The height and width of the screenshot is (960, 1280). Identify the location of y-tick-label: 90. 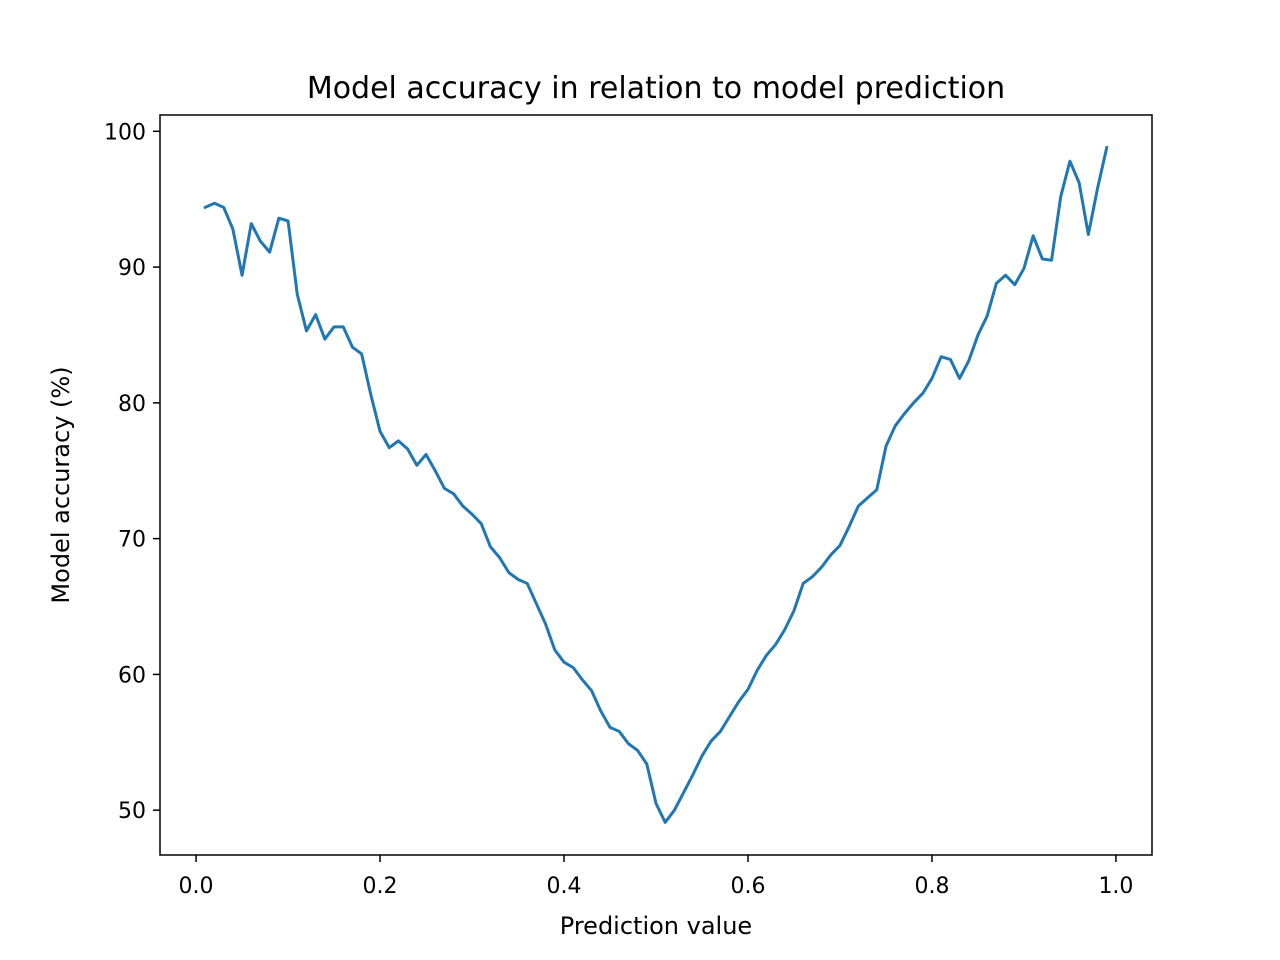
(132, 268).